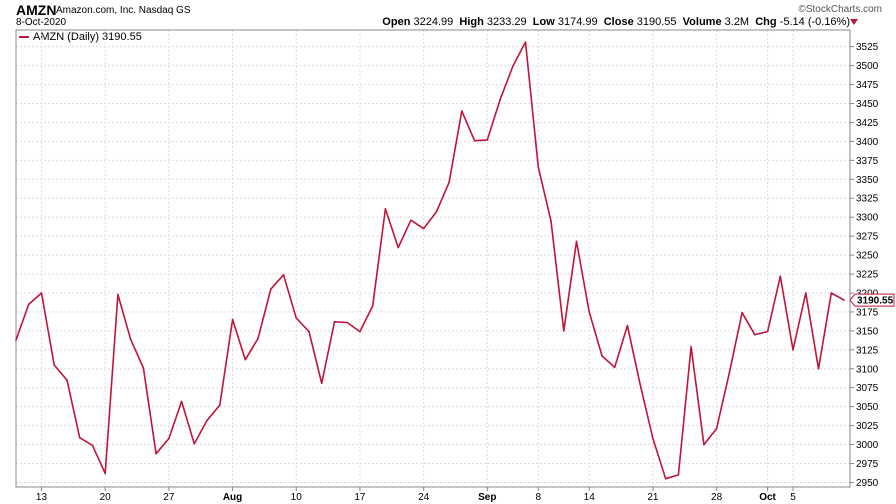  What do you see at coordinates (396, 22) in the screenshot?
I see `open-label: Open` at bounding box center [396, 22].